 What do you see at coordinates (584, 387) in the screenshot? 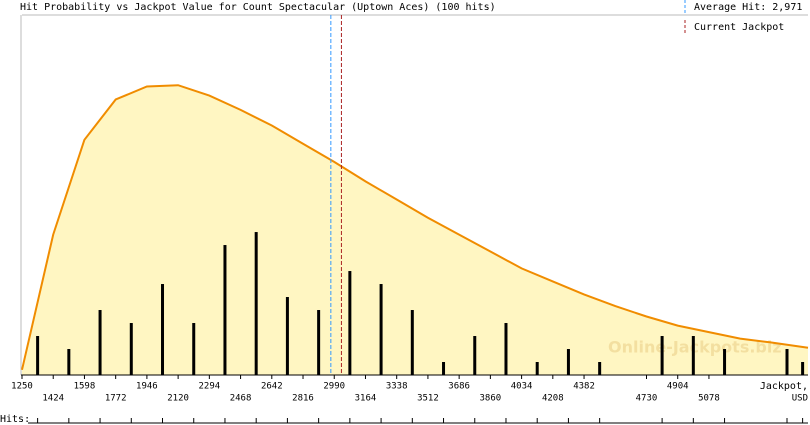
I see `x-tick-label: 4382` at bounding box center [584, 387].